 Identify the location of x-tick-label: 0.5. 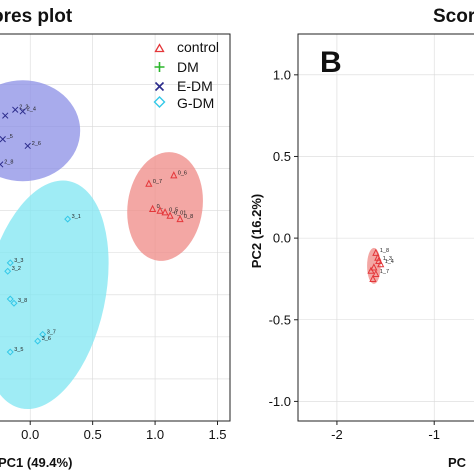
(93, 434).